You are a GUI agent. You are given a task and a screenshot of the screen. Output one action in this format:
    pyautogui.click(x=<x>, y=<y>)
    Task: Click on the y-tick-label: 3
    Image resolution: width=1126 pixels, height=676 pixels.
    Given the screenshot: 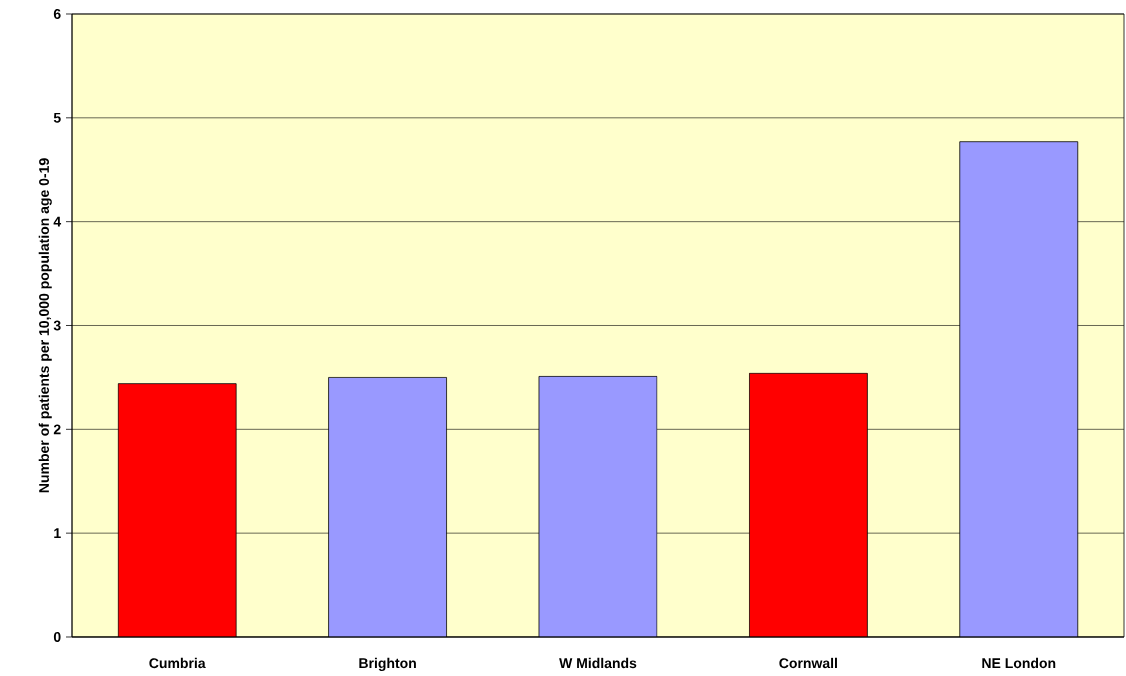 What is the action you would take?
    pyautogui.click(x=57, y=325)
    